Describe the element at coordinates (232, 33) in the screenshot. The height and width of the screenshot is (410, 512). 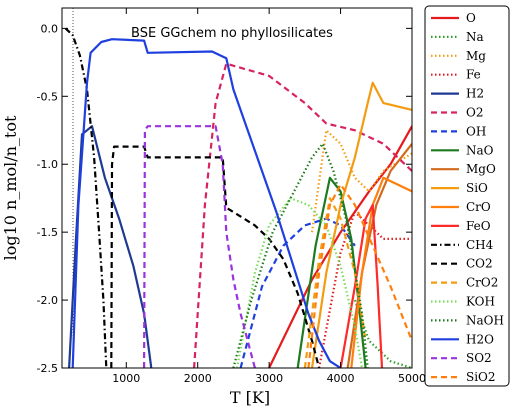
I see `chart-title: BSE GGchem no phyllosilicates` at that location.